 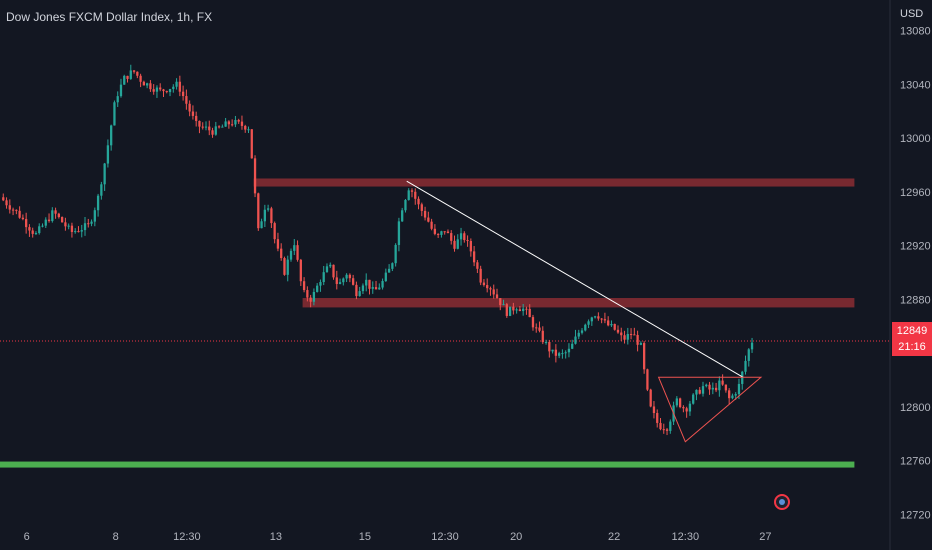 What do you see at coordinates (915, 247) in the screenshot?
I see `y-tick-label: 12920` at bounding box center [915, 247].